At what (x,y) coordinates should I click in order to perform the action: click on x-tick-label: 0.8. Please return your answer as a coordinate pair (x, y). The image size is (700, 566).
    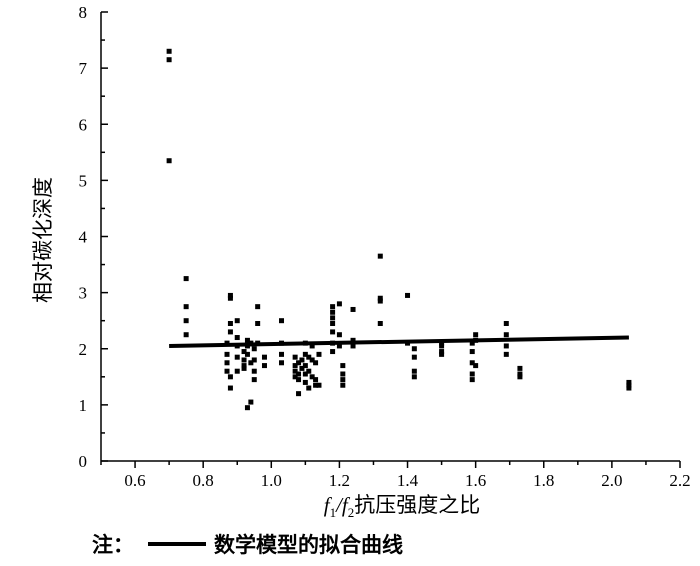
    Looking at the image, I should click on (203, 480).